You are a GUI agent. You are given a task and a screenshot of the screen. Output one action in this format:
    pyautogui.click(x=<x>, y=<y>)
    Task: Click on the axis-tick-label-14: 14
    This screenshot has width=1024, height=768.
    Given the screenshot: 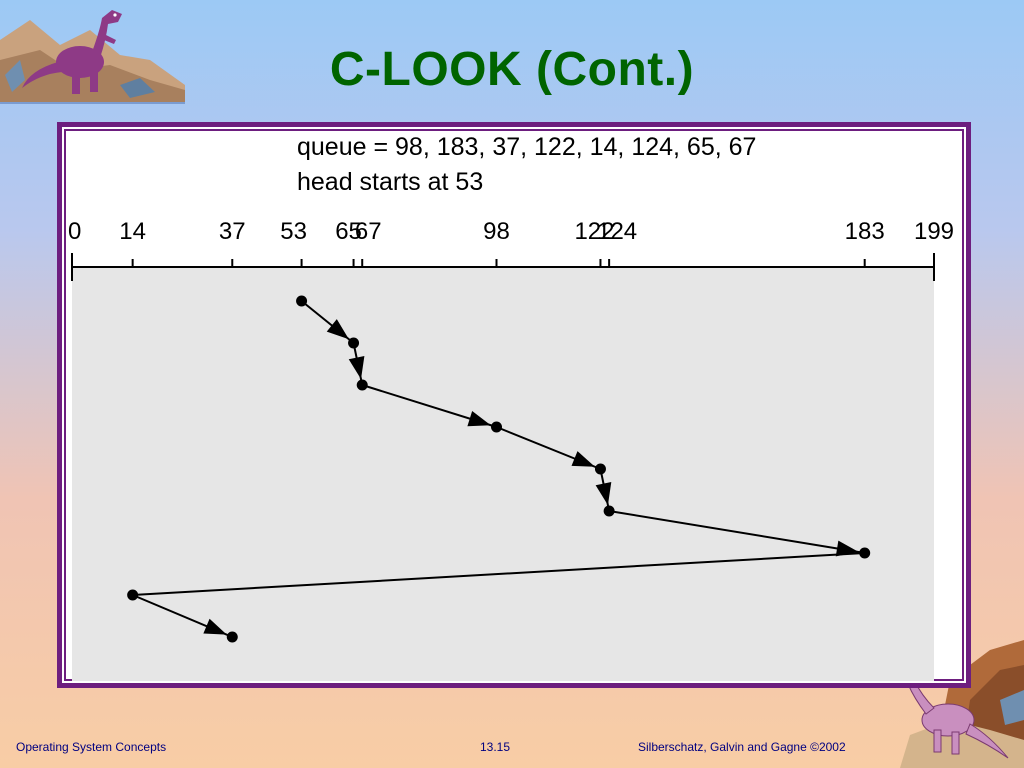 What is the action you would take?
    pyautogui.click(x=132, y=231)
    